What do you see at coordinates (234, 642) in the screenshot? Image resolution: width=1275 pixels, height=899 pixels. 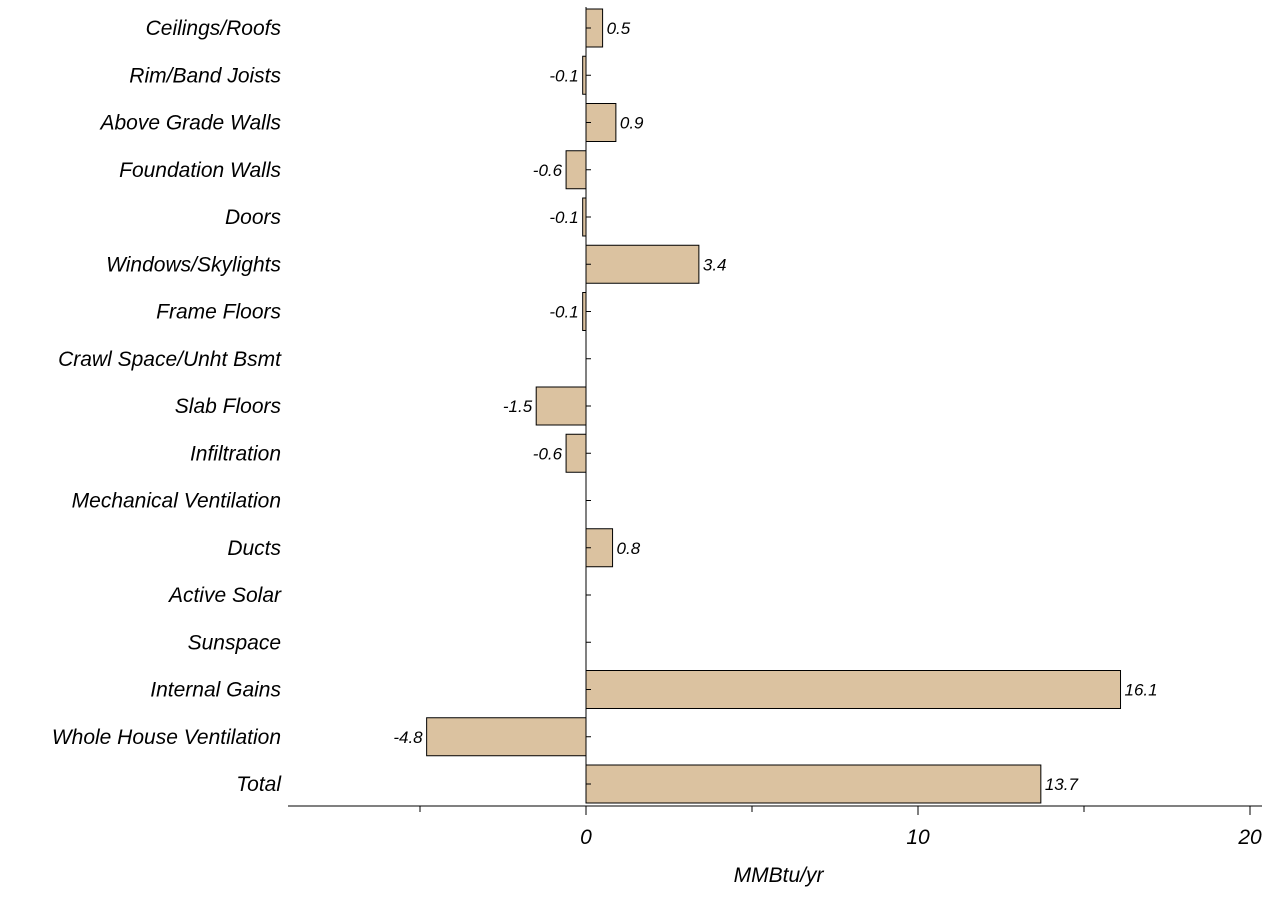 I see `category-label: Sunspace` at bounding box center [234, 642].